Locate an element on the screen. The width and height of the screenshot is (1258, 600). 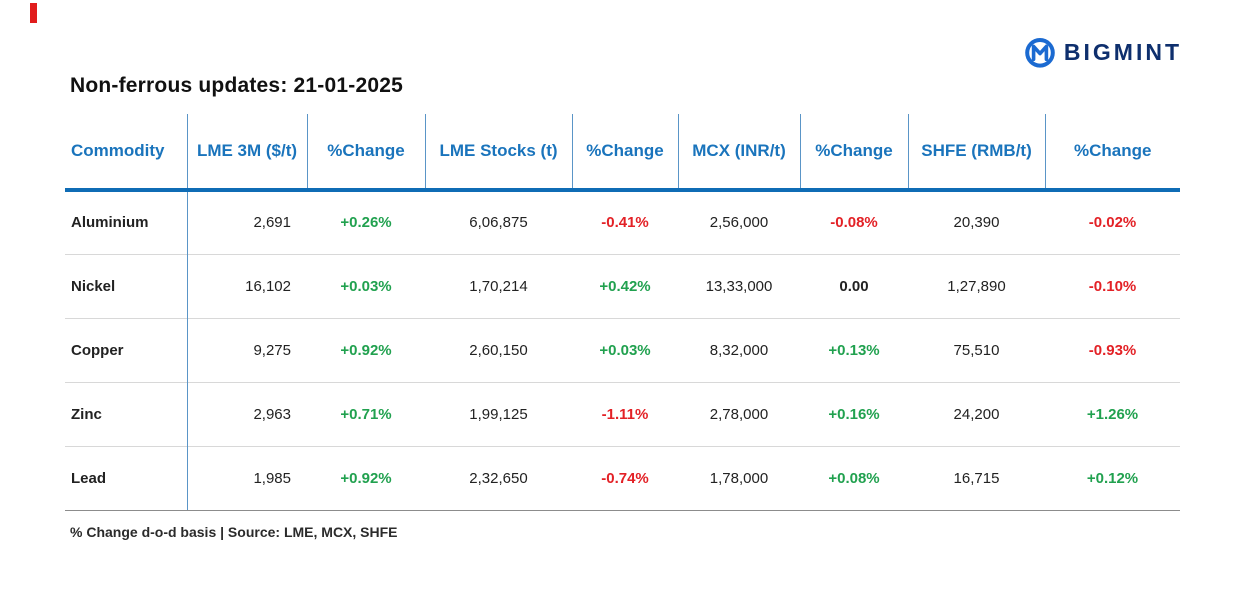
value-cell: 9,275 is located at coordinates (247, 349).